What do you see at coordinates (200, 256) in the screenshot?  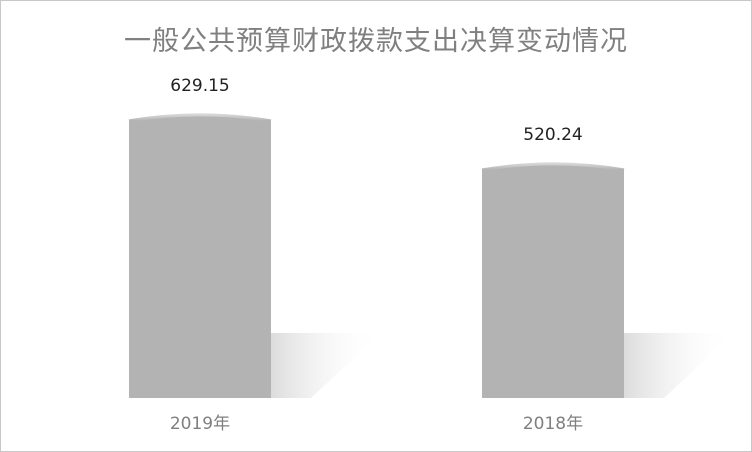 I see `bar-2019年` at bounding box center [200, 256].